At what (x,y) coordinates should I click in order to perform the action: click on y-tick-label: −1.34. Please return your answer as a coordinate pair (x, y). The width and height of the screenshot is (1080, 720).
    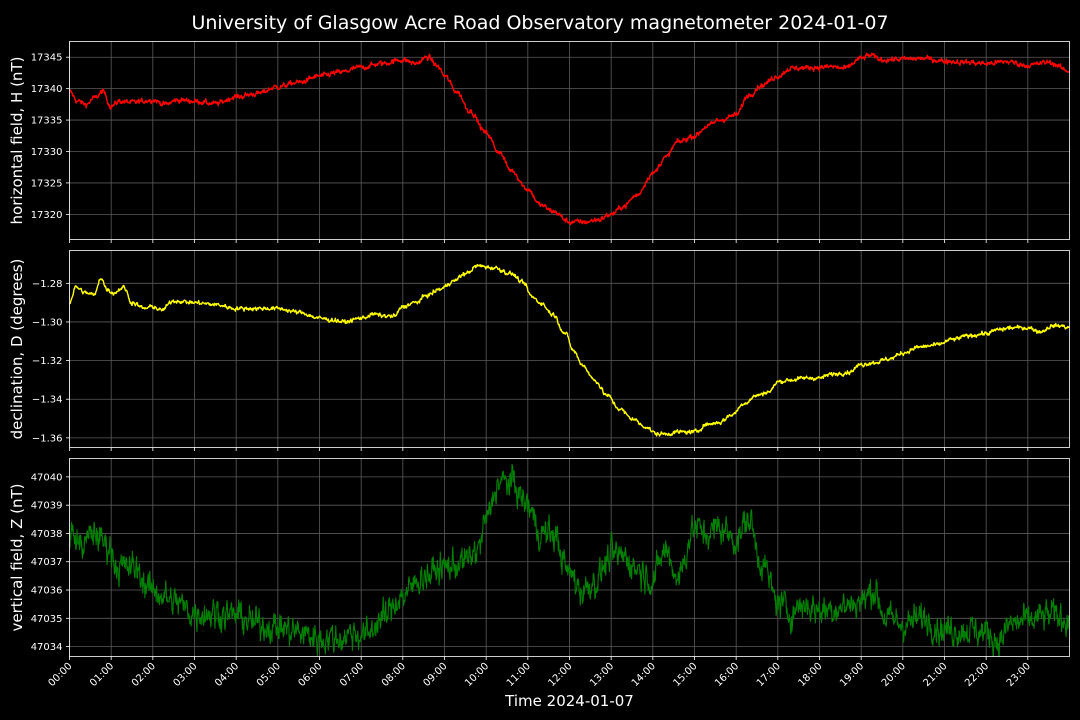
    Looking at the image, I should click on (47, 400).